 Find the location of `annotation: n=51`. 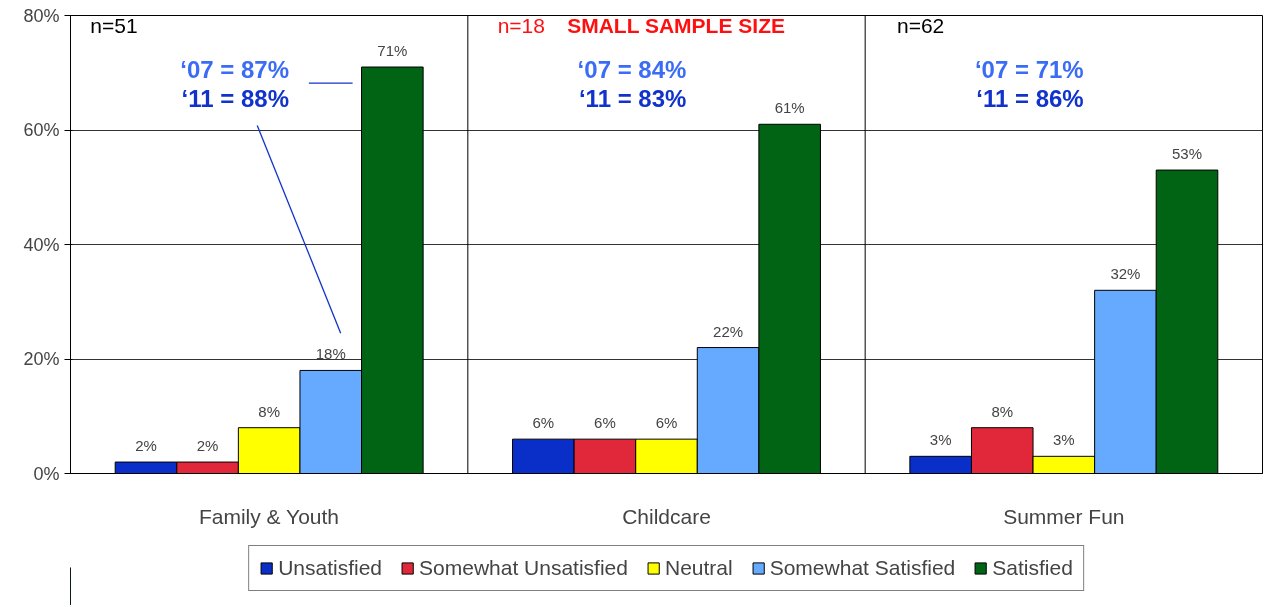

annotation: n=51 is located at coordinates (114, 25).